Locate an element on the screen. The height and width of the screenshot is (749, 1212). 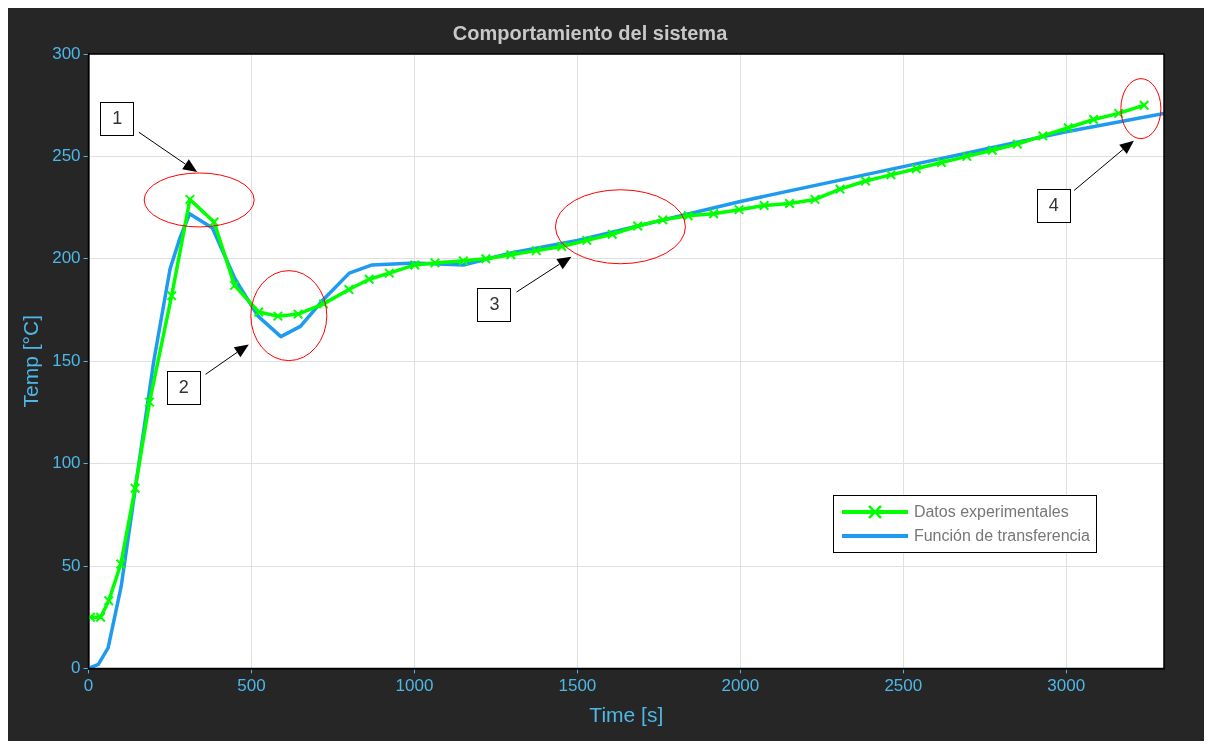
x-tick-label: 0 is located at coordinates (88, 686).